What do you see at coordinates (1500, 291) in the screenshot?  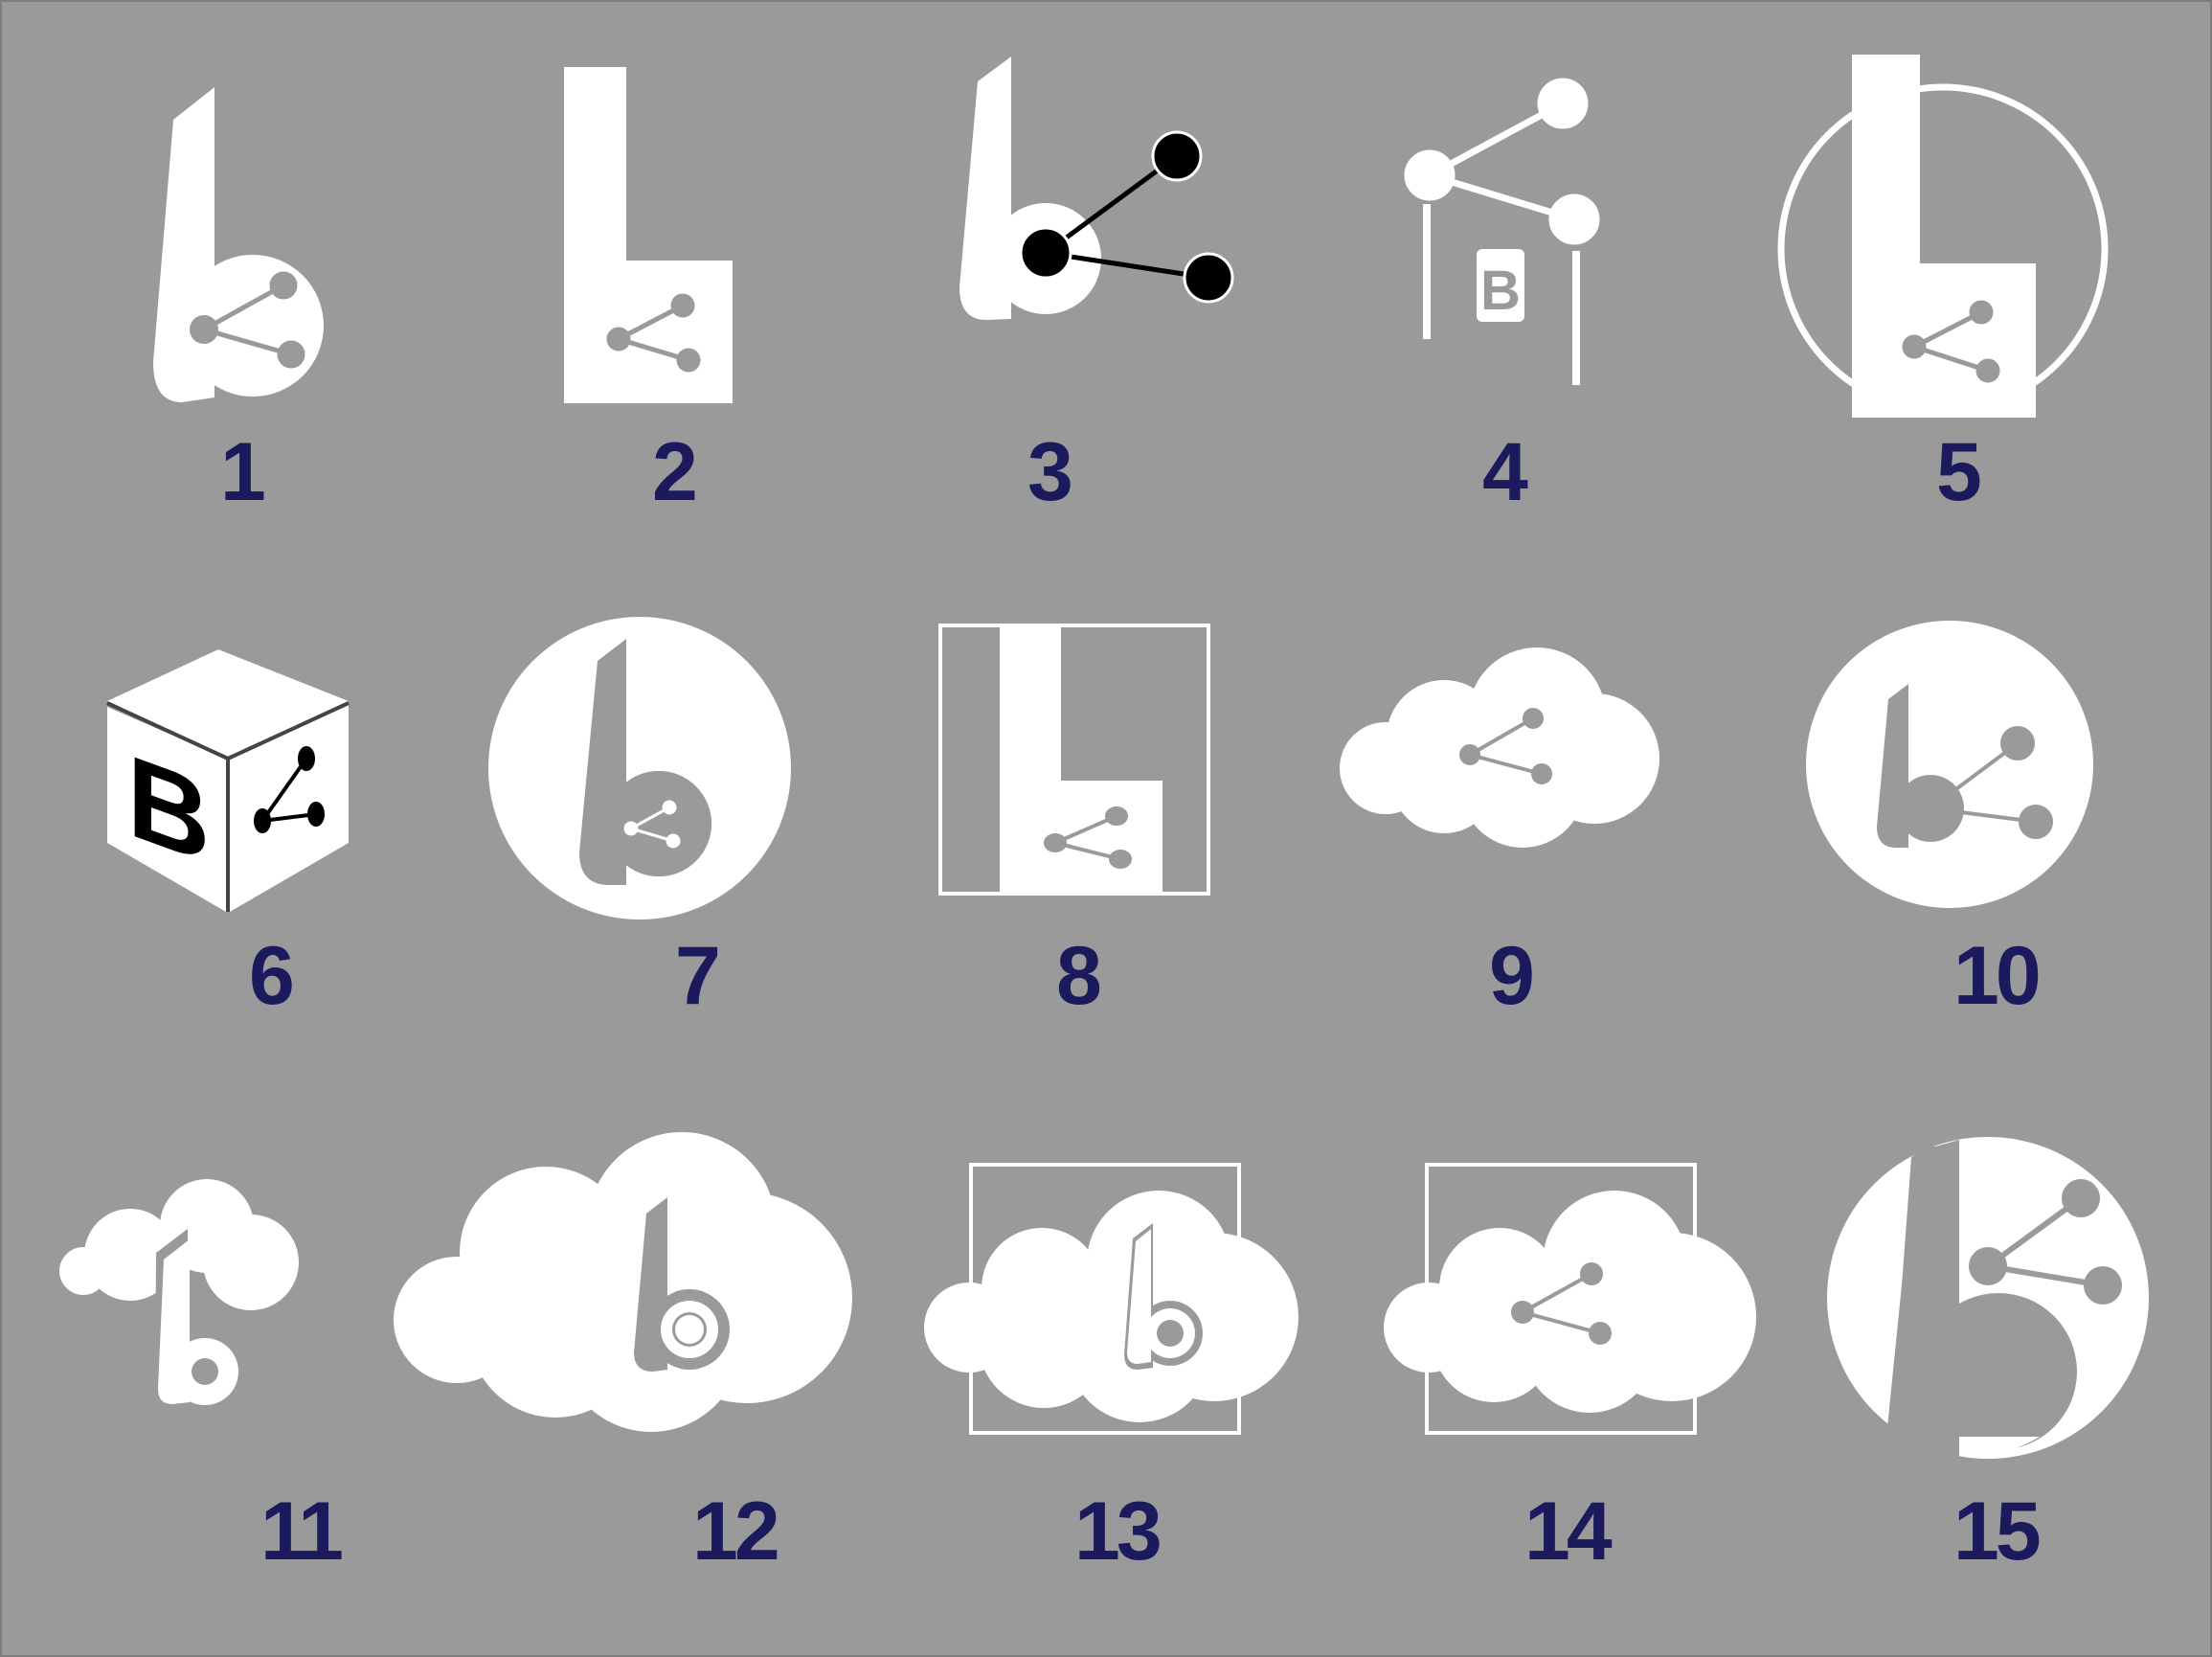 I see `network-b-letter: B` at bounding box center [1500, 291].